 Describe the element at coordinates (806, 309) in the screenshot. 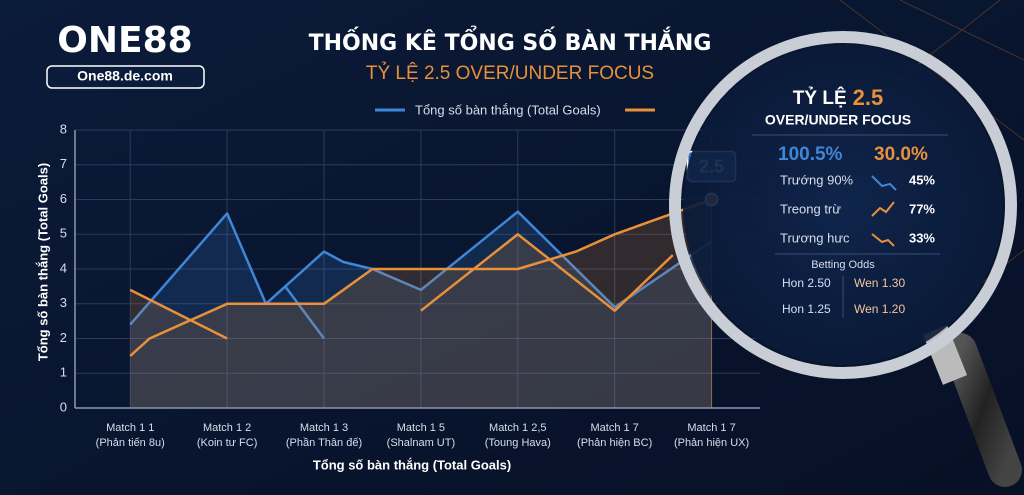

I see `odds-cell: Hon 1.25` at that location.